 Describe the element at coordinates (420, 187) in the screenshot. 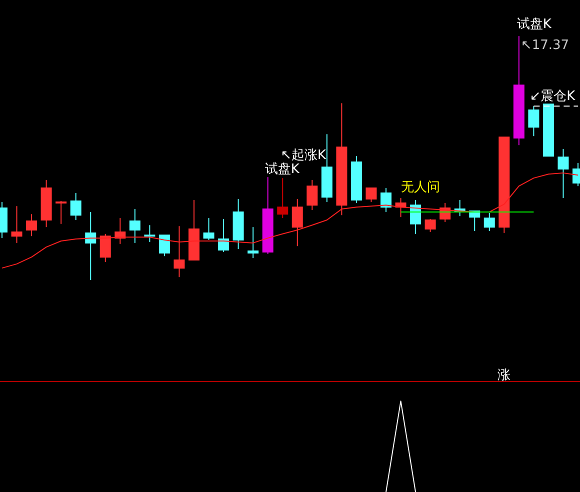

I see `ref-line-label: 无人问` at that location.